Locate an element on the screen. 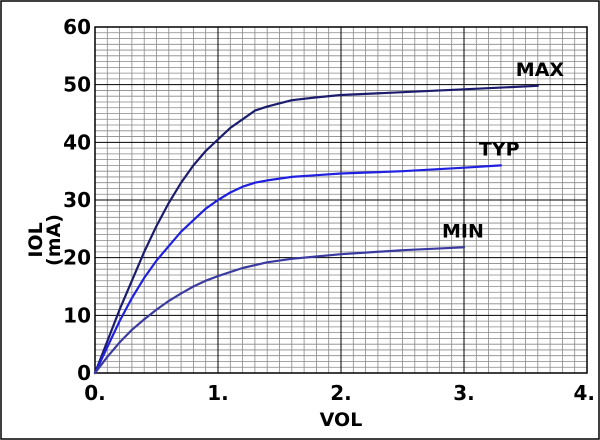 Image resolution: width=600 pixels, height=440 pixels. y-tick-label: 0 is located at coordinates (84, 373).